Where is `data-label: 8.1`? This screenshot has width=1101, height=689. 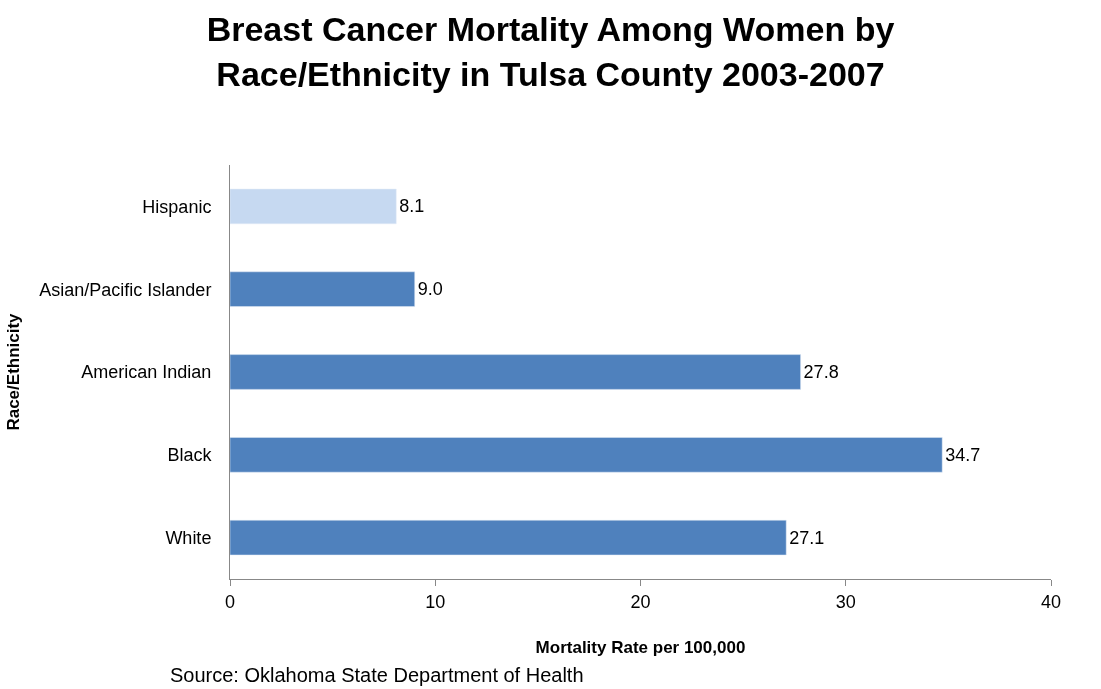
data-label: 8.1 is located at coordinates (412, 206).